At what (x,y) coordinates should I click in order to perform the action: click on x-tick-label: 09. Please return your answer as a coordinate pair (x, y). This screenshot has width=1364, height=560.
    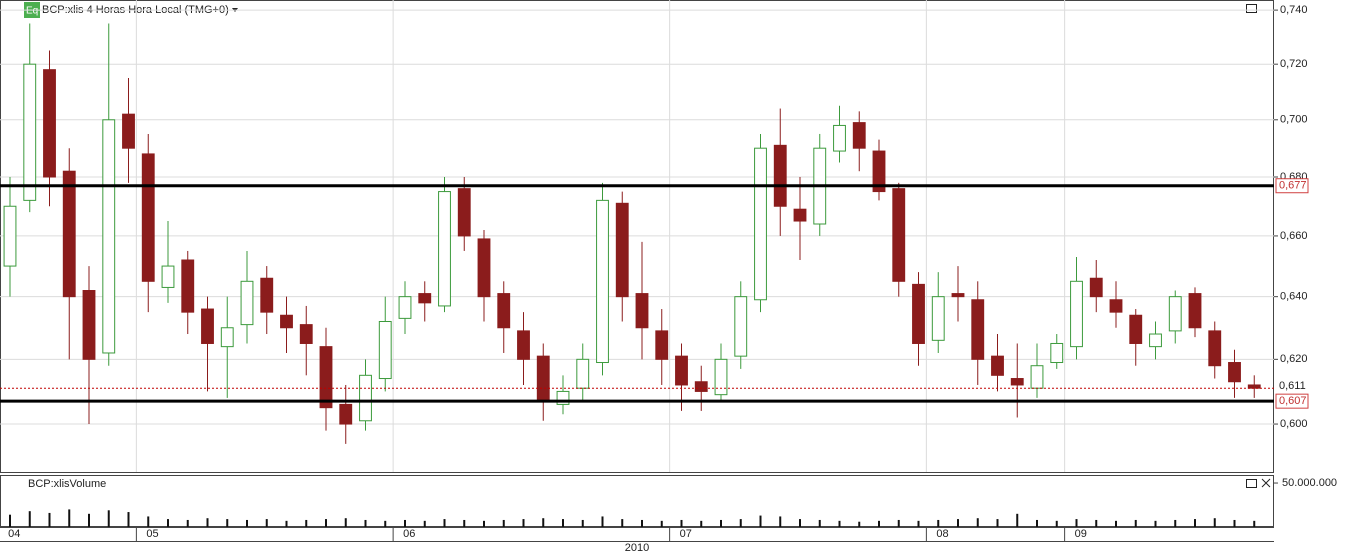
    Looking at the image, I should click on (1081, 534).